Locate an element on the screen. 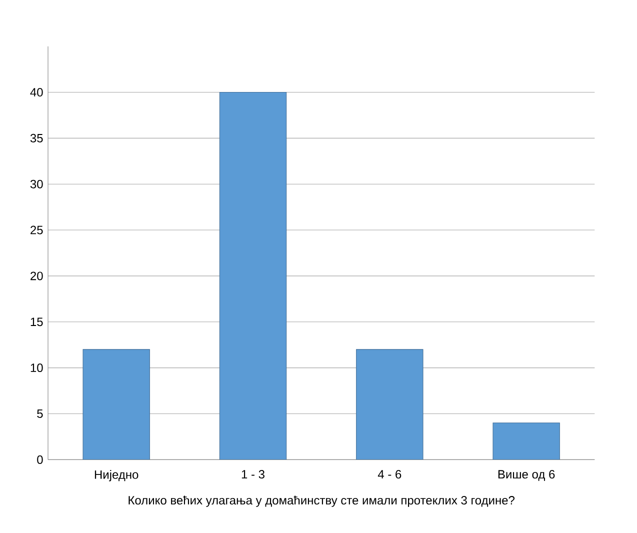 Image resolution: width=637 pixels, height=533 pixels. x-tick-label: Више од 6 is located at coordinates (526, 475).